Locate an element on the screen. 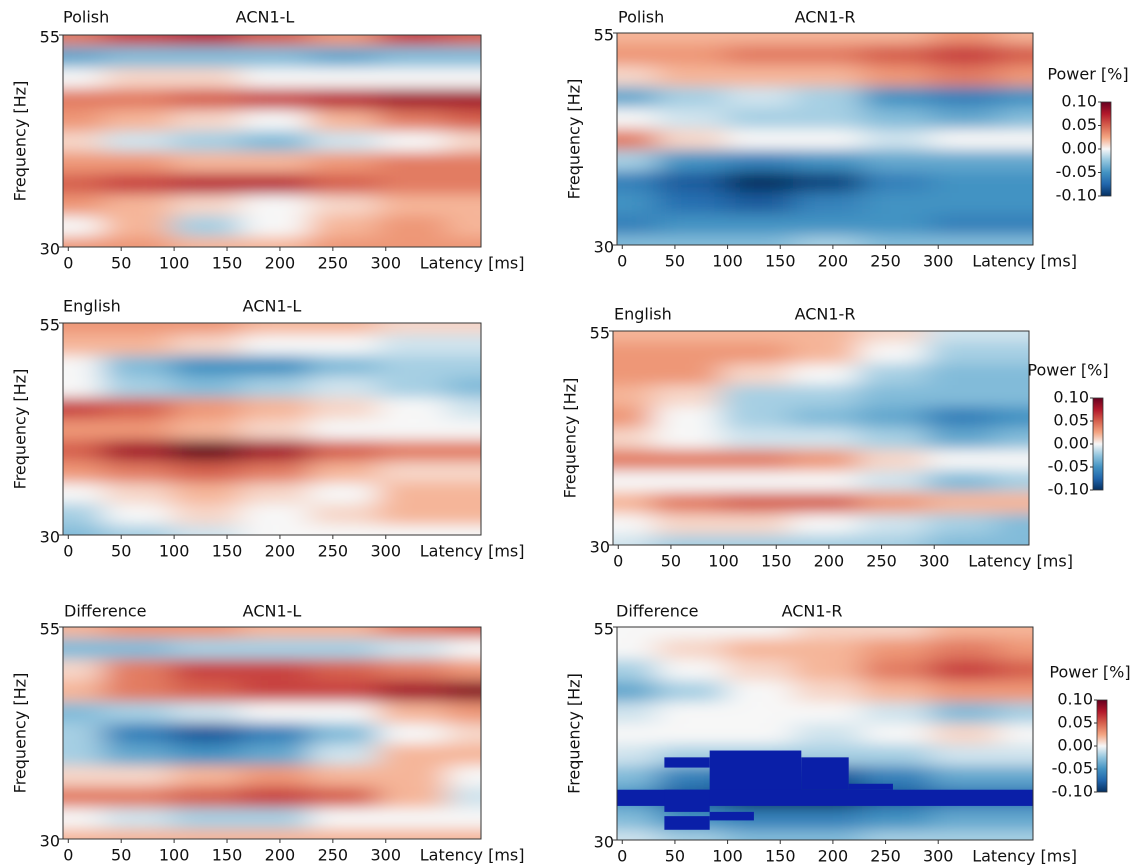 The height and width of the screenshot is (866, 1141). significance-mask is located at coordinates (825, 797).